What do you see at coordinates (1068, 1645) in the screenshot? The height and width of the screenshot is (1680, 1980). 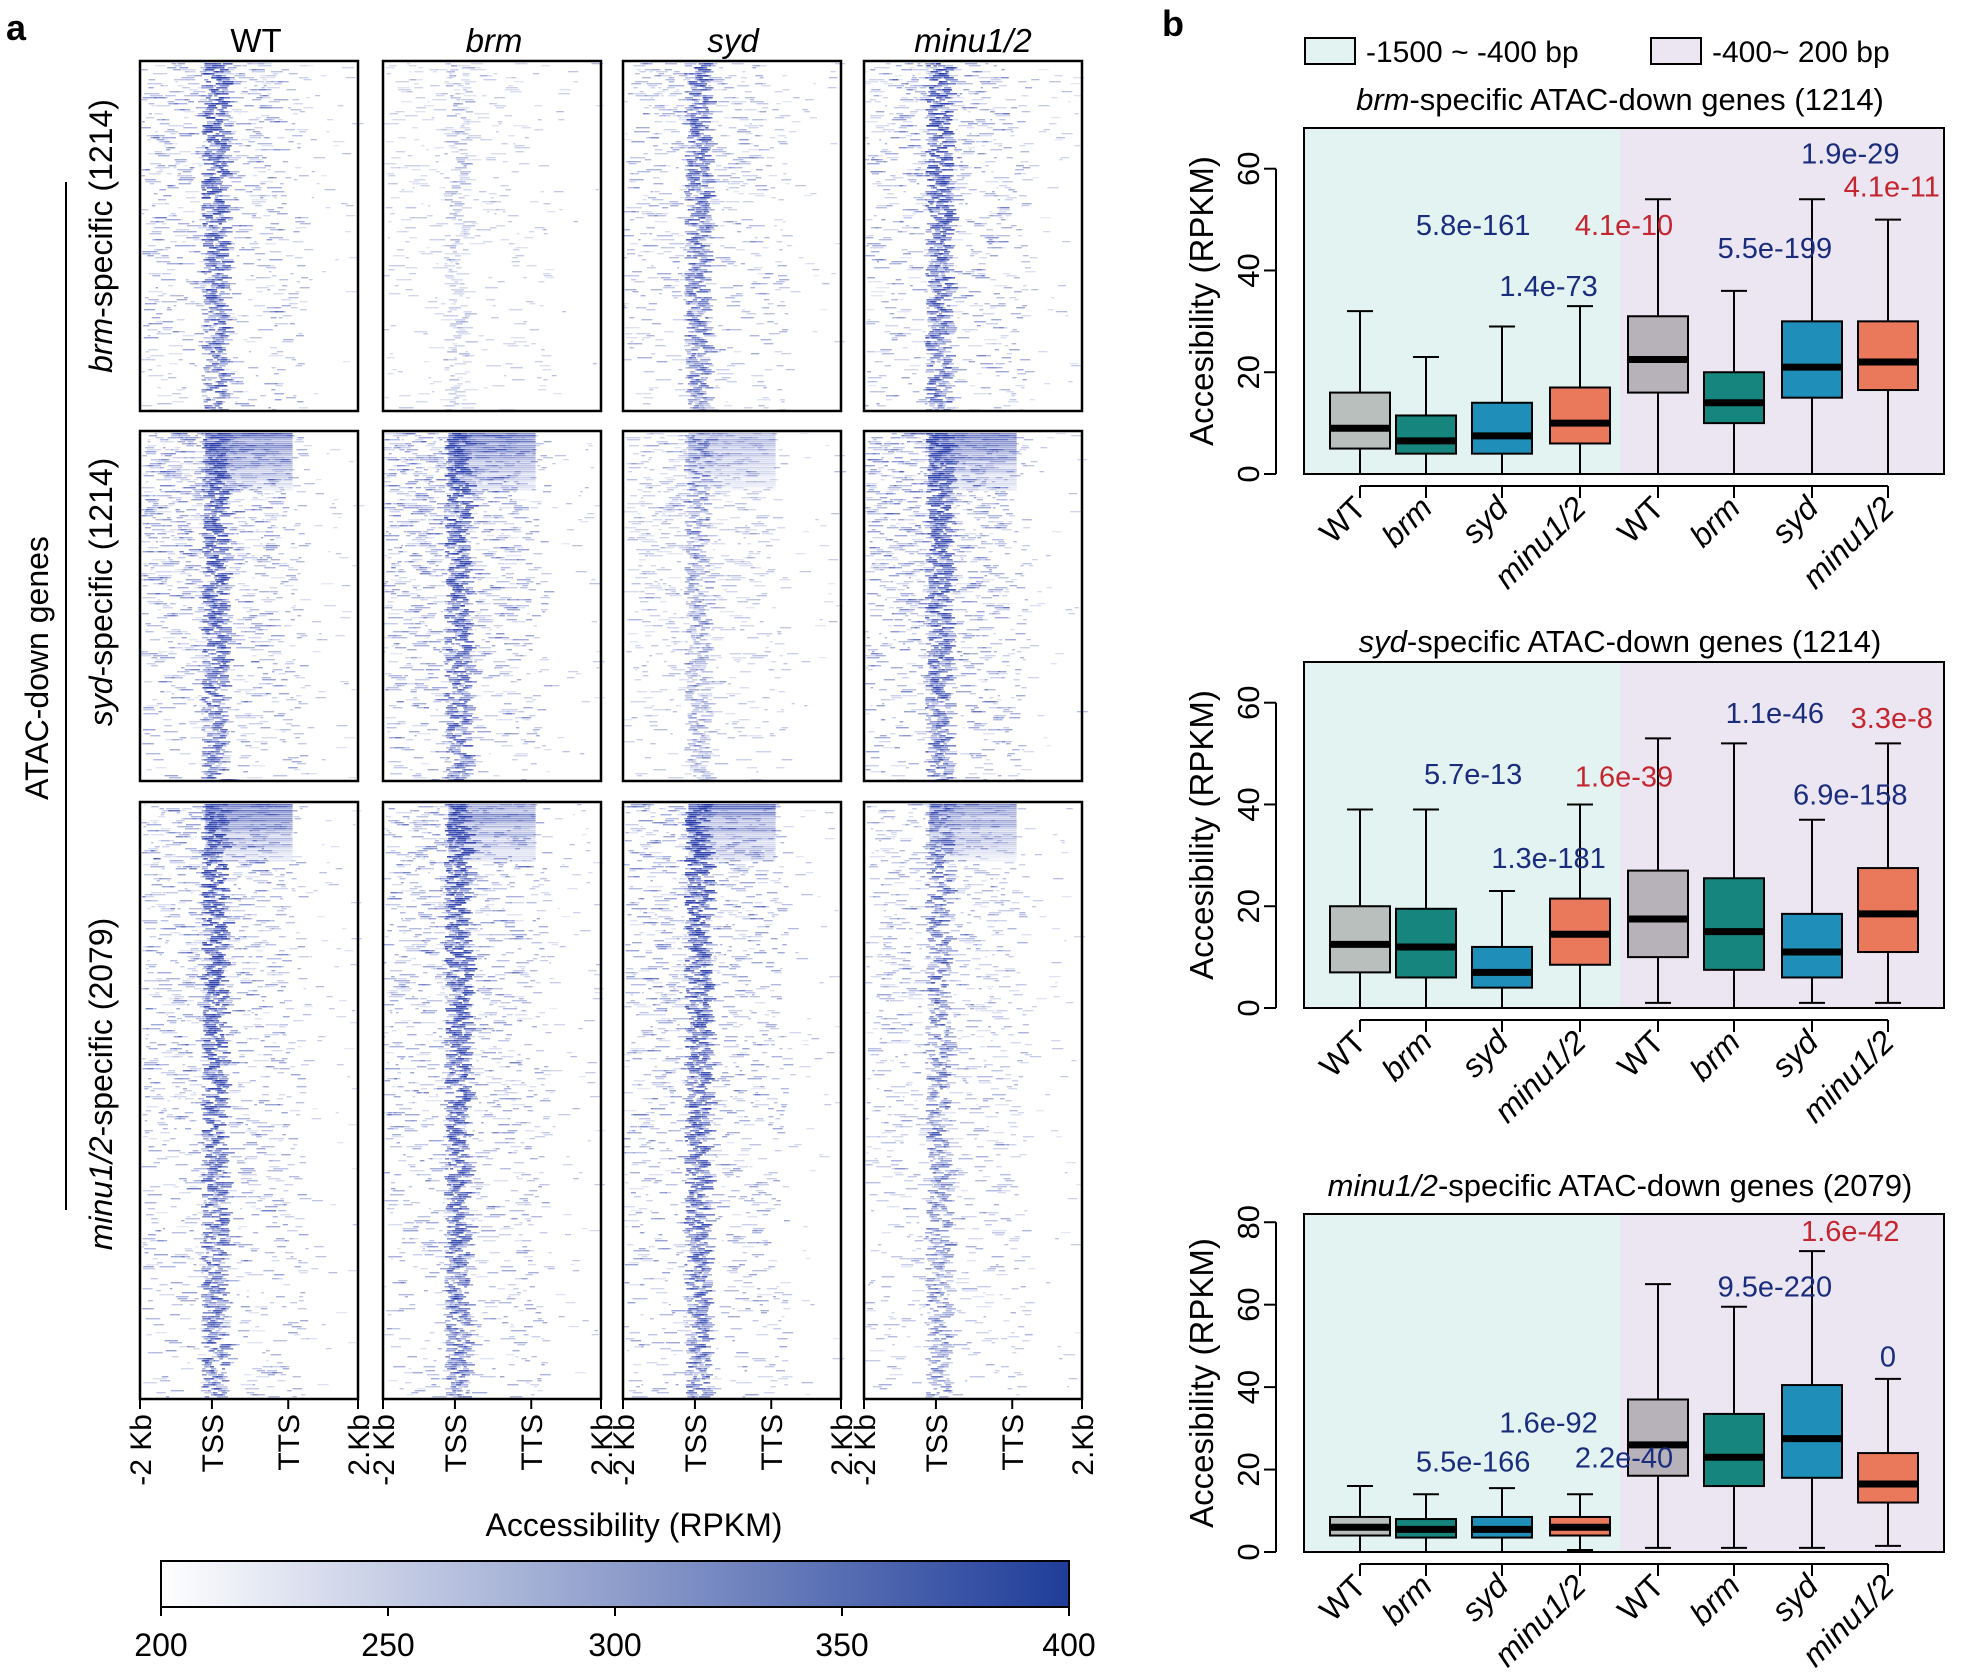 I see `colorbar-tick-label: 400` at bounding box center [1068, 1645].